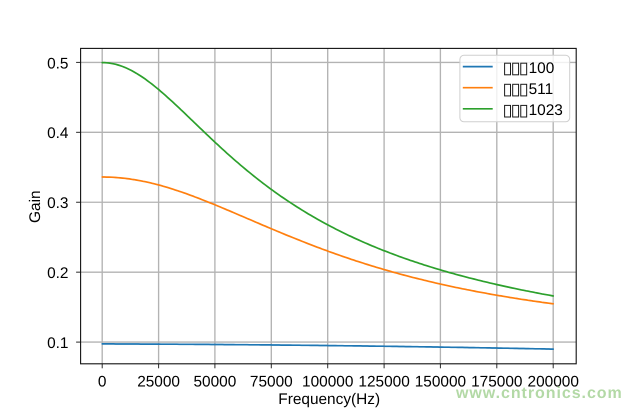 This screenshot has width=640, height=409. I want to click on svg-text: 0.1, so click(57, 343).